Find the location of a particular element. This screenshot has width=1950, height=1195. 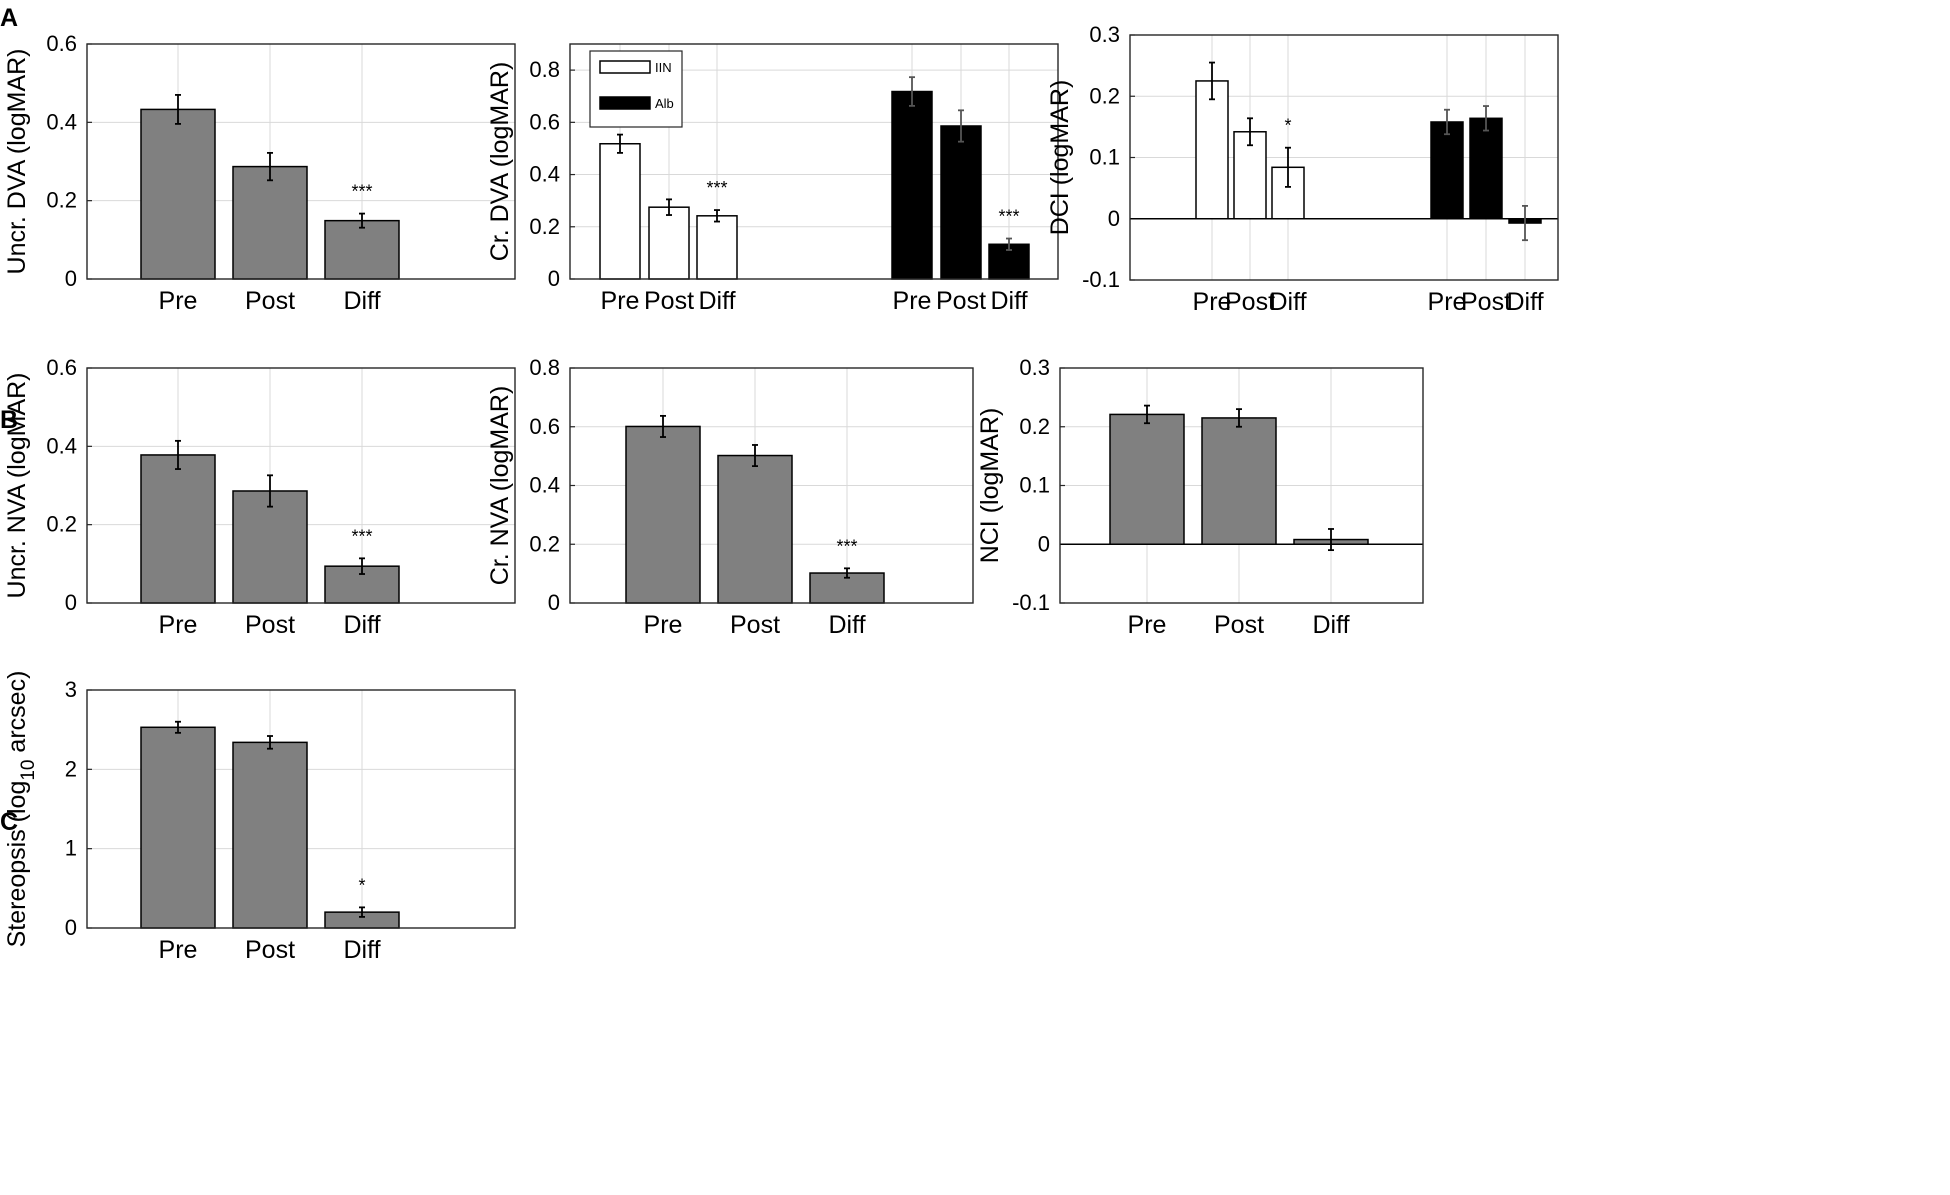

panel-label-a: A is located at coordinates (9, 18).